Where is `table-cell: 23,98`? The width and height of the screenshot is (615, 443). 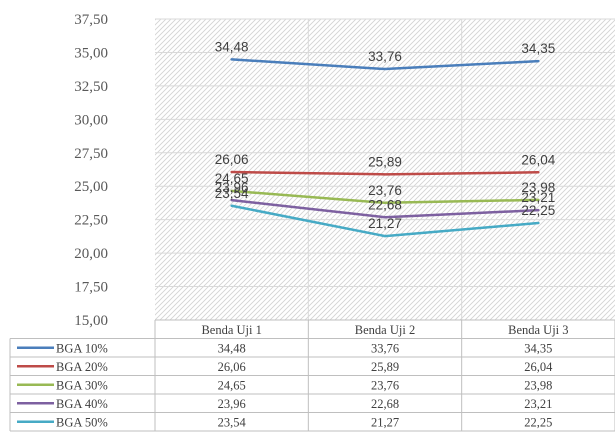 table-cell: 23,98 is located at coordinates (538, 386).